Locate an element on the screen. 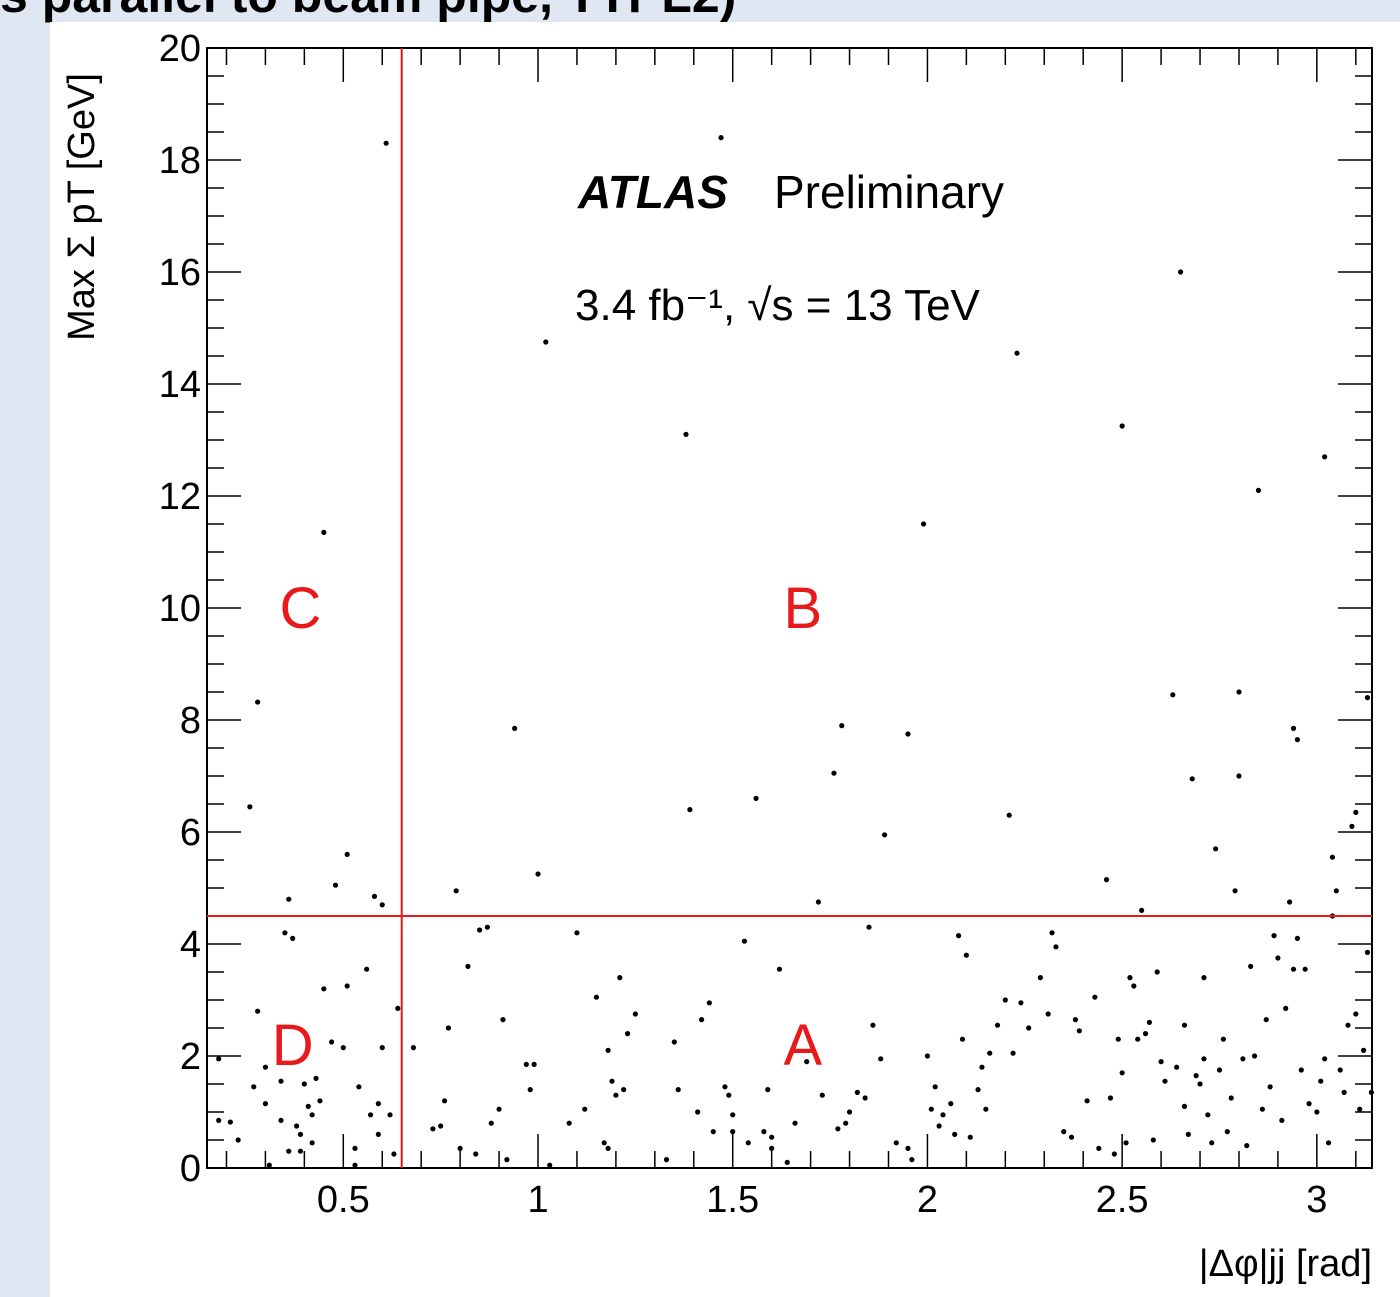 The image size is (1400, 1297). x-tick-label: 1.5 is located at coordinates (732, 1200).